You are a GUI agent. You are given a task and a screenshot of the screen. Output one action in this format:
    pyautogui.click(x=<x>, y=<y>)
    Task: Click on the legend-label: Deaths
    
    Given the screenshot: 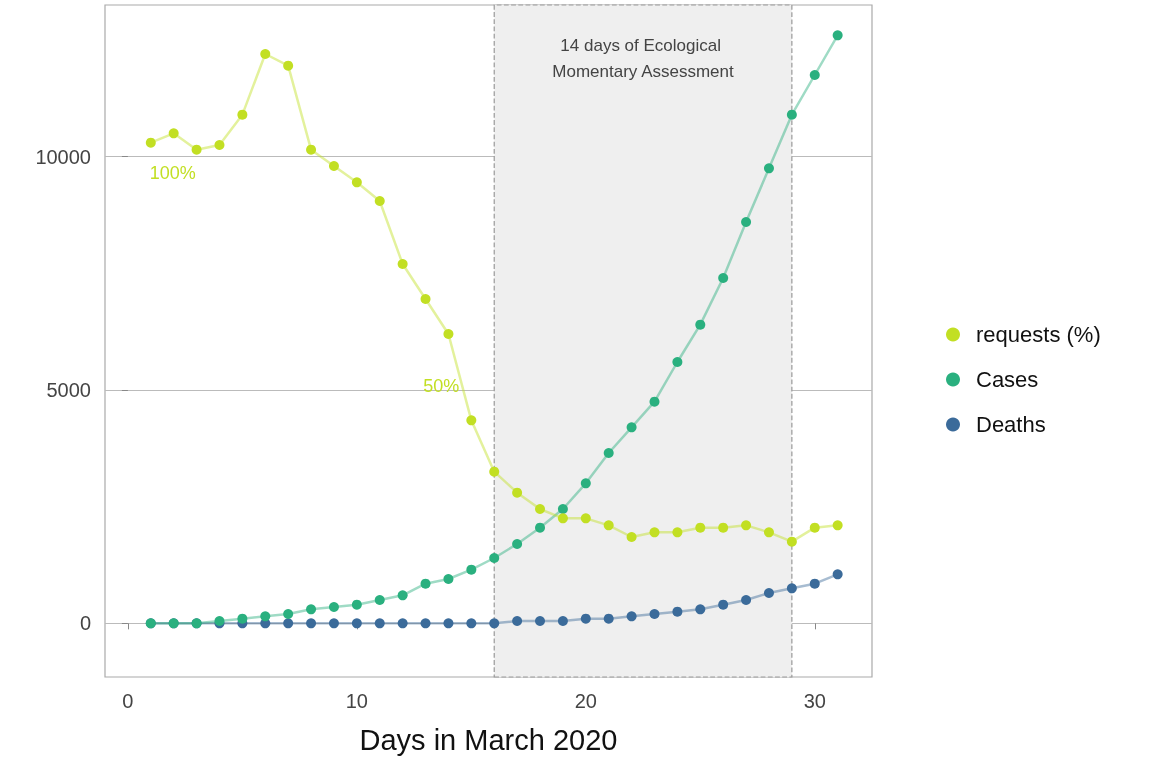 What is the action you would take?
    pyautogui.click(x=1011, y=424)
    